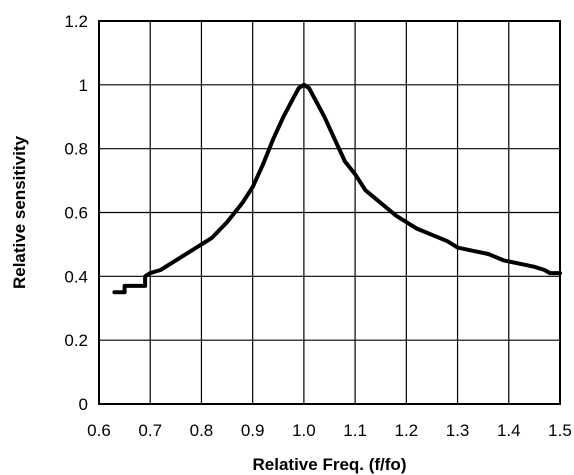 The width and height of the screenshot is (574, 475). What do you see at coordinates (304, 430) in the screenshot?
I see `x-tick-label: 1.0` at bounding box center [304, 430].